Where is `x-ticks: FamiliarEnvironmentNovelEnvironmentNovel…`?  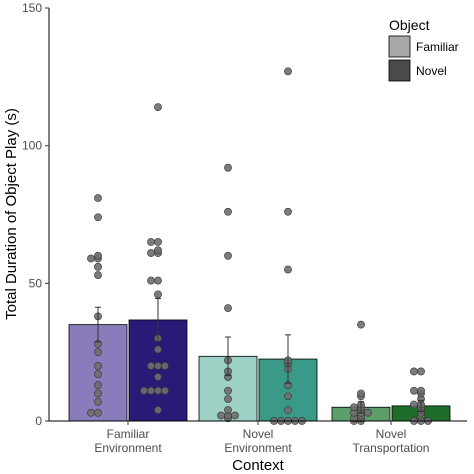
x-ticks: FamiliarEnvironmentNovelEnvironmentNovel… is located at coordinates (261, 438).